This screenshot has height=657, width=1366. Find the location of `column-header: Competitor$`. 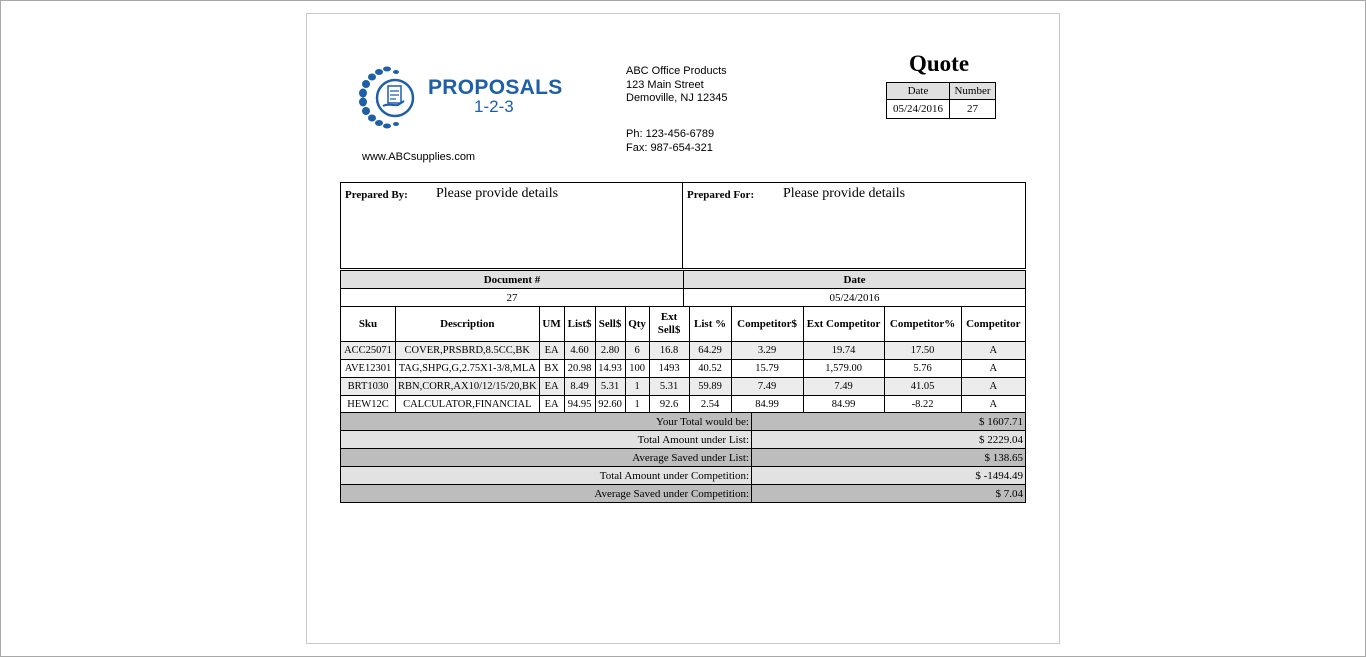

column-header: Competitor$ is located at coordinates (767, 324).